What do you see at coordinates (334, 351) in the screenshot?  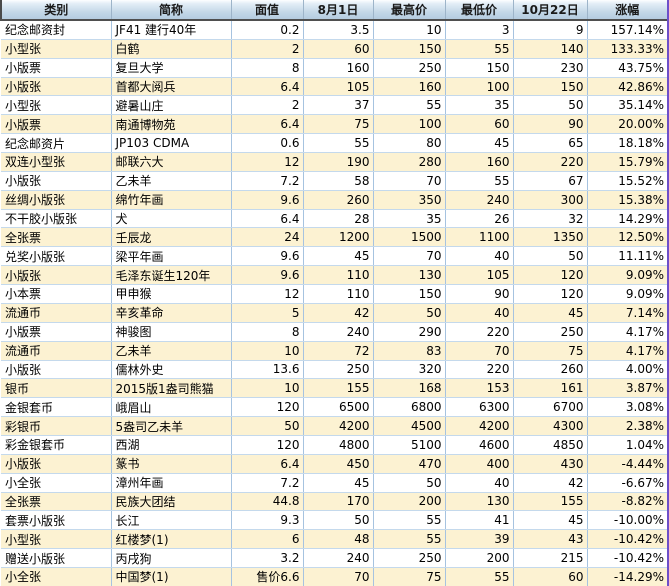 I see `table-row: 流通币 乙未羊 10 72 83 70 75 4.17%` at bounding box center [334, 351].